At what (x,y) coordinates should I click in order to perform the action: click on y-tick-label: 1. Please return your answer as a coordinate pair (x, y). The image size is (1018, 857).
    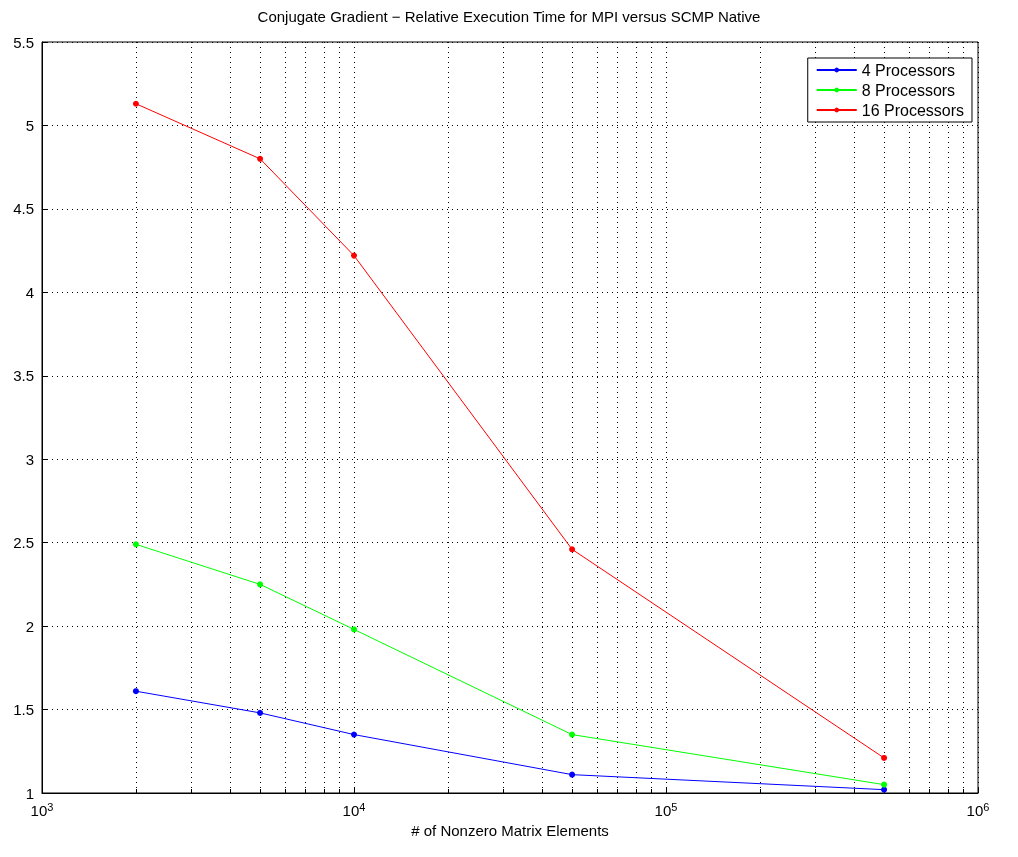
    Looking at the image, I should click on (29, 793).